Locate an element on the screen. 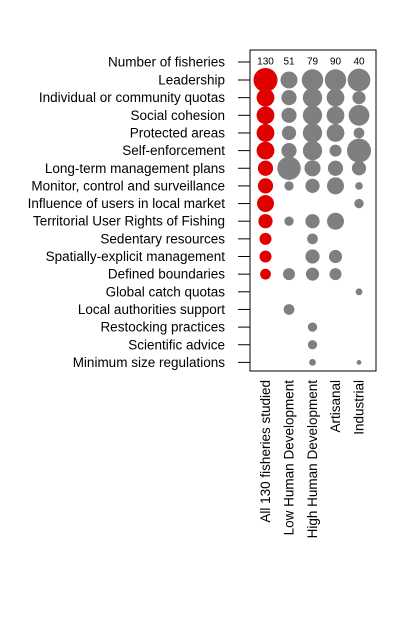  row-label-number-of-fisheries: Number of fisheries is located at coordinates (166, 62).